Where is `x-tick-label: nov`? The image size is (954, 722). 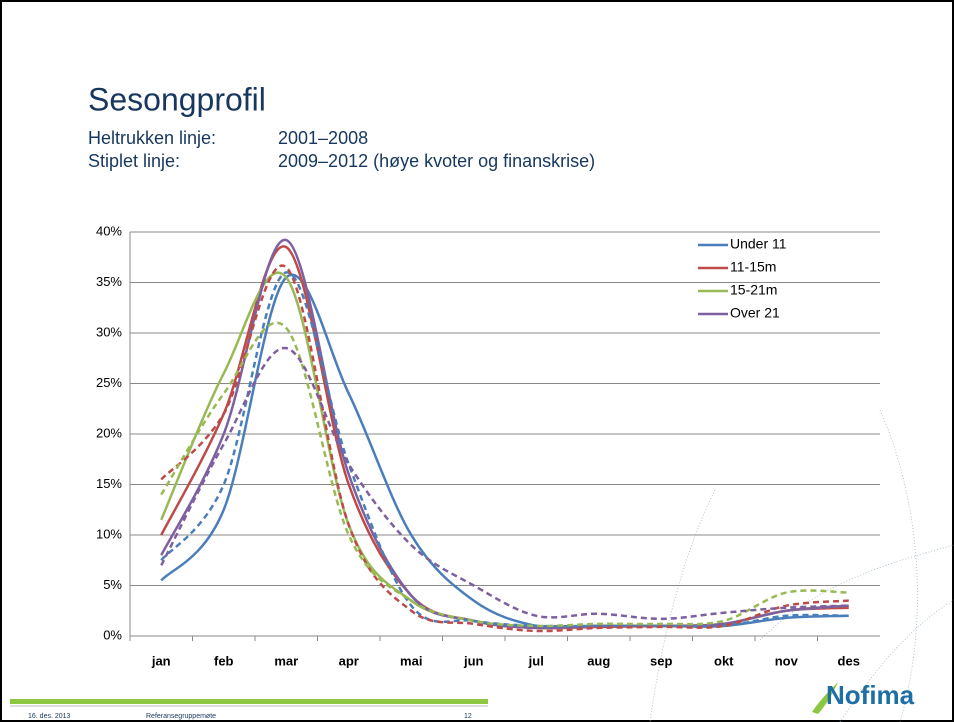 x-tick-label: nov is located at coordinates (787, 660).